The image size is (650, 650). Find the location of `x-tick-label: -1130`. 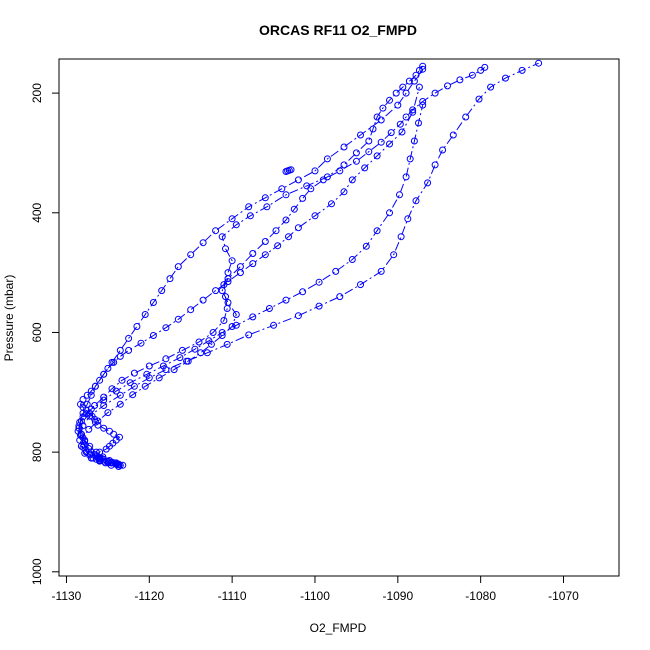

x-tick-label: -1130 is located at coordinates (67, 596).